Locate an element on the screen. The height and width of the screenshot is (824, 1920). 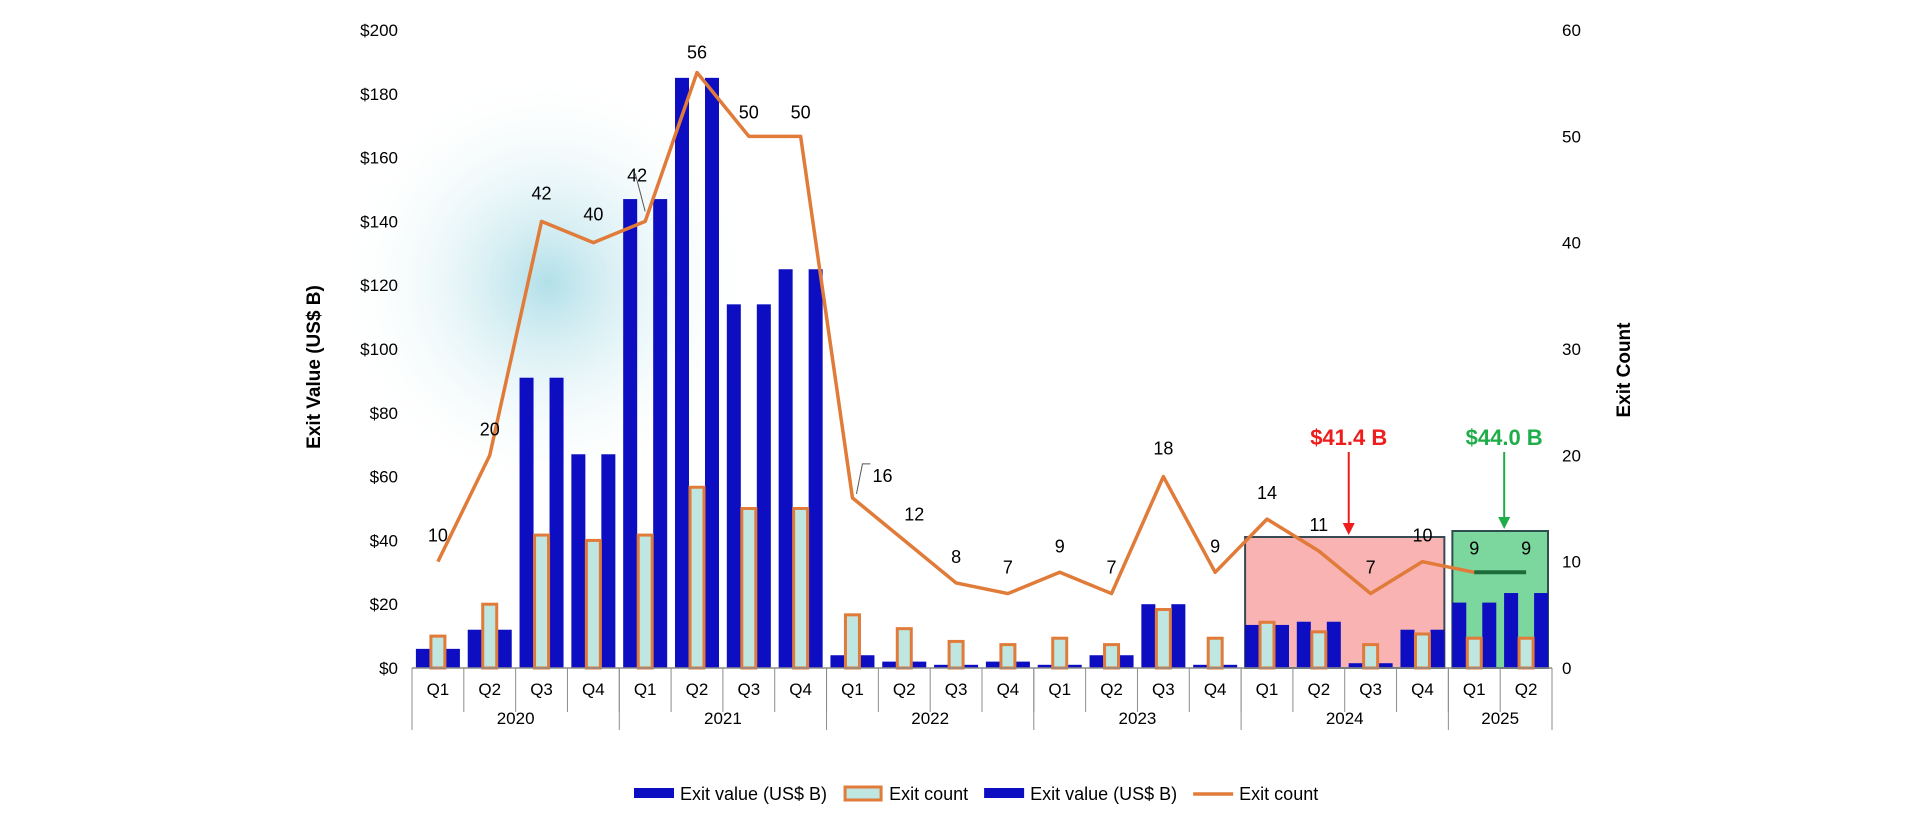
y-right-tick-label: 30 is located at coordinates (1571, 349).